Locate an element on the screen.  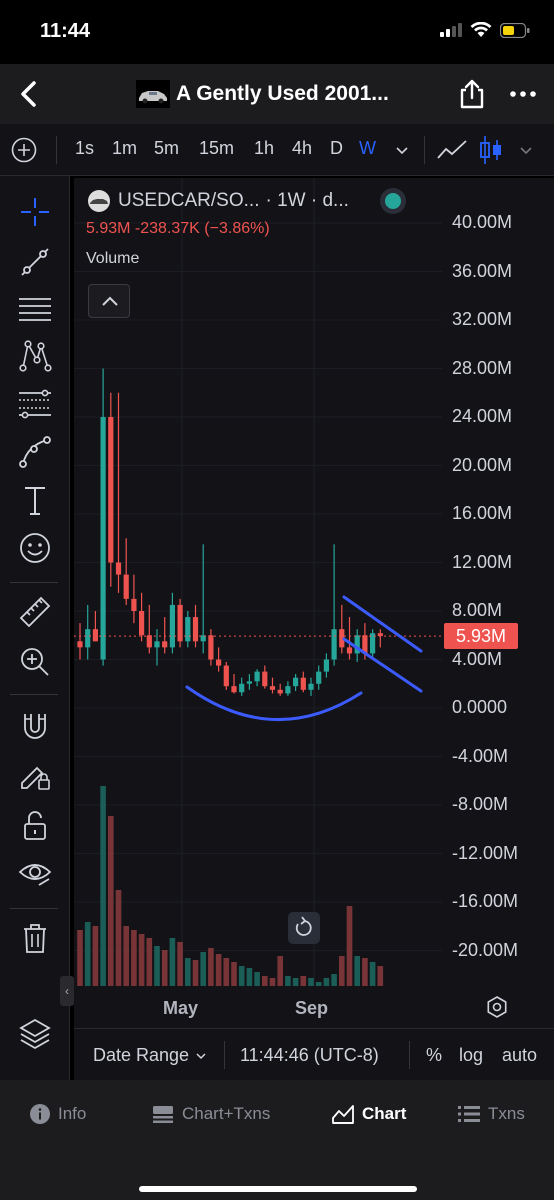
tab-txns: Txns is located at coordinates (491, 1114).